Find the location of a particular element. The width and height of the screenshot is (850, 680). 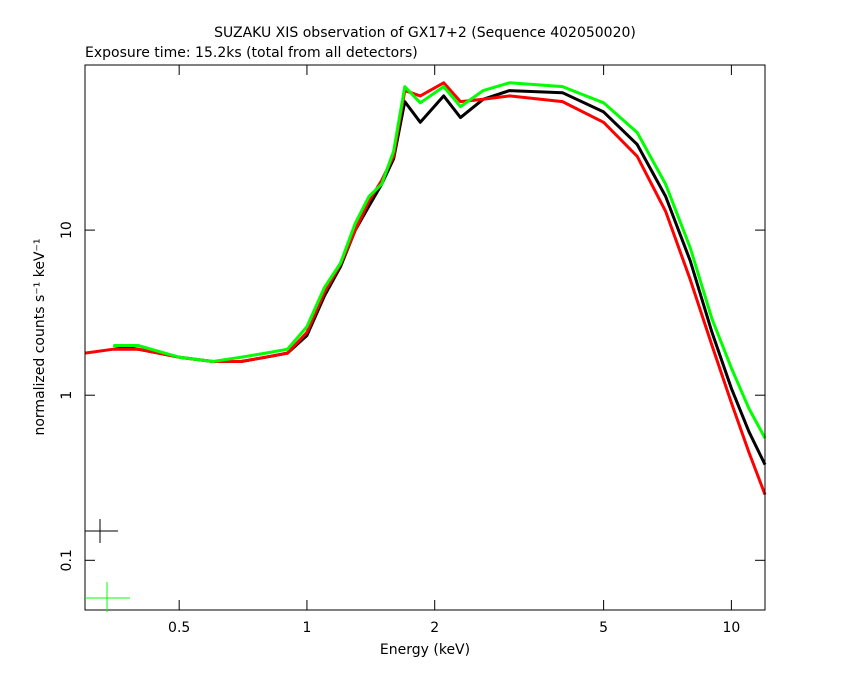

x-tick-label: 5 is located at coordinates (603, 628).